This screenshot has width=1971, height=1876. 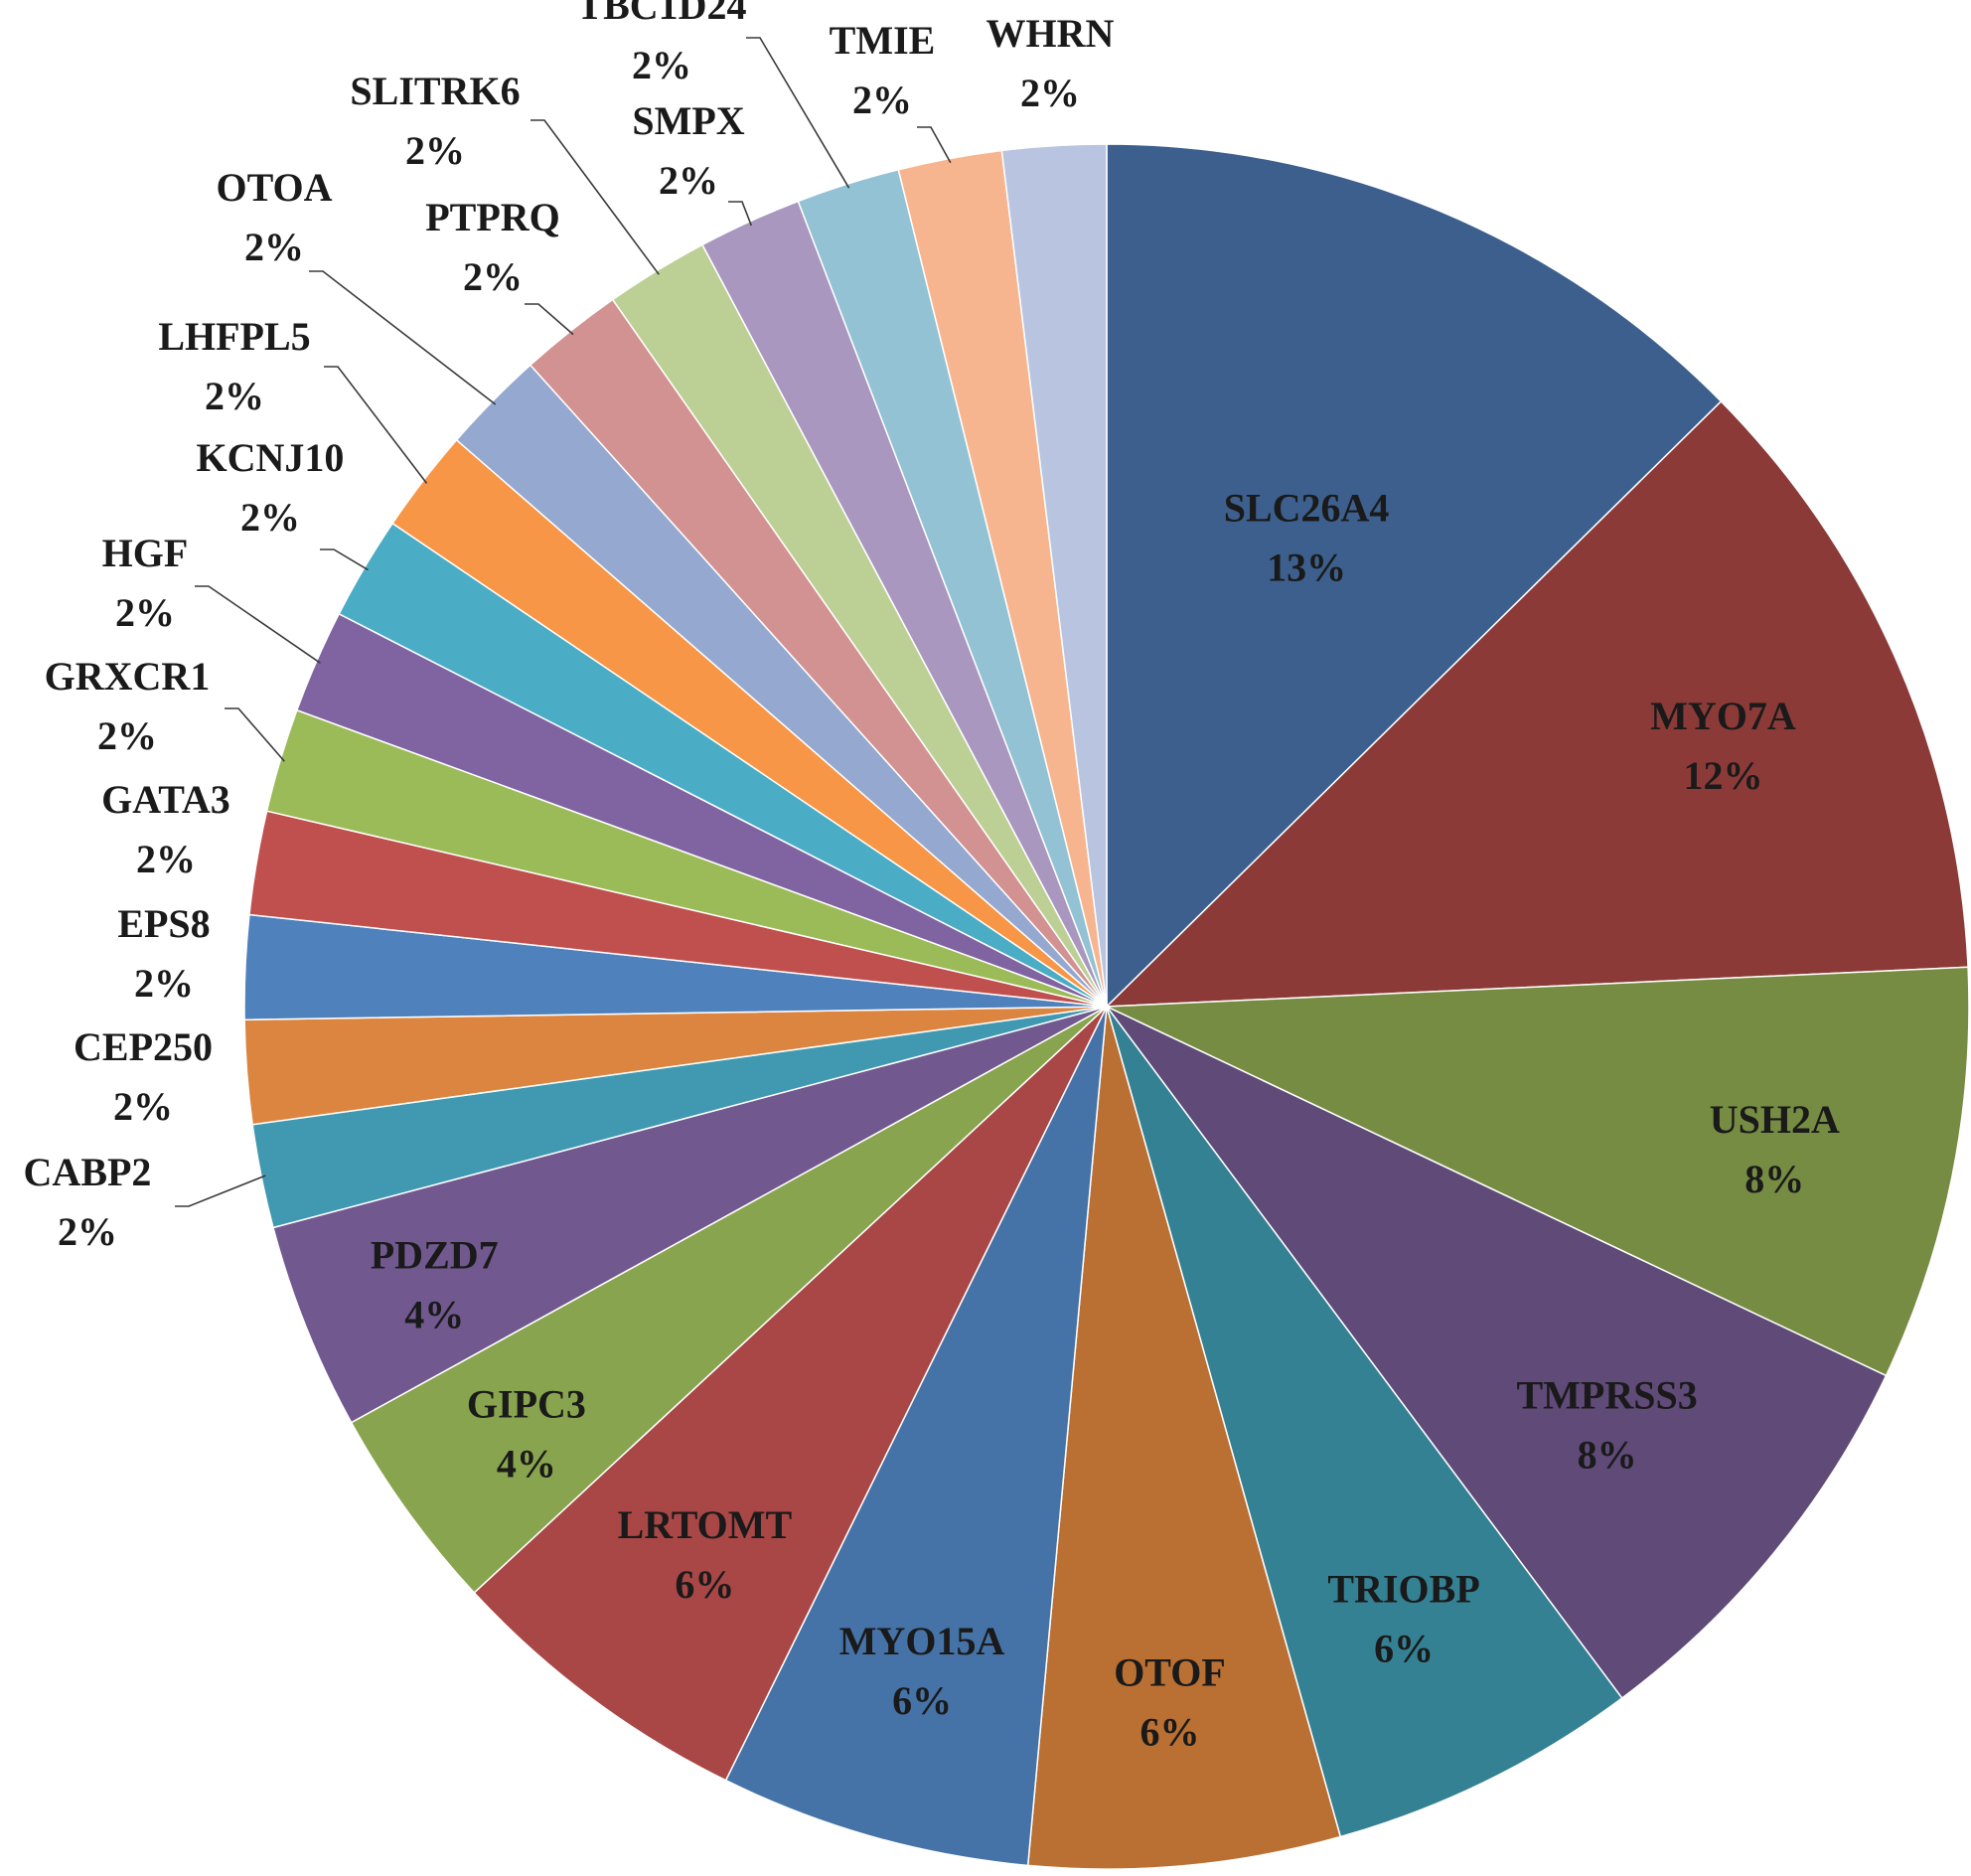 I want to click on slice-label-hgf: HGF, so click(x=145, y=553).